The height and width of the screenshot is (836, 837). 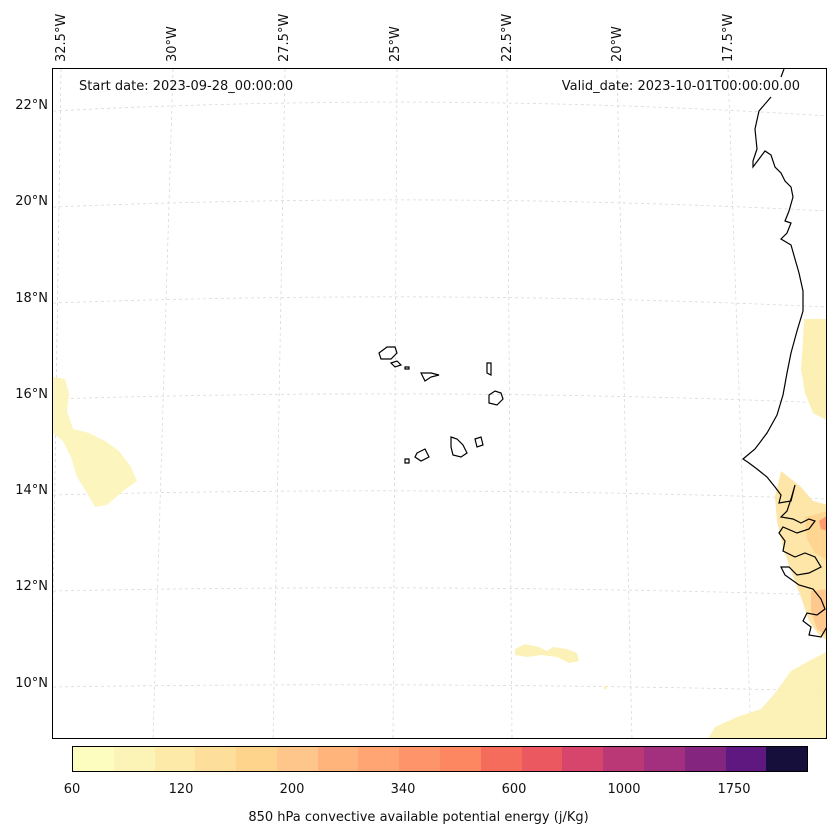 I want to click on lon-label-17-5w: 17.5°W, so click(x=728, y=37).